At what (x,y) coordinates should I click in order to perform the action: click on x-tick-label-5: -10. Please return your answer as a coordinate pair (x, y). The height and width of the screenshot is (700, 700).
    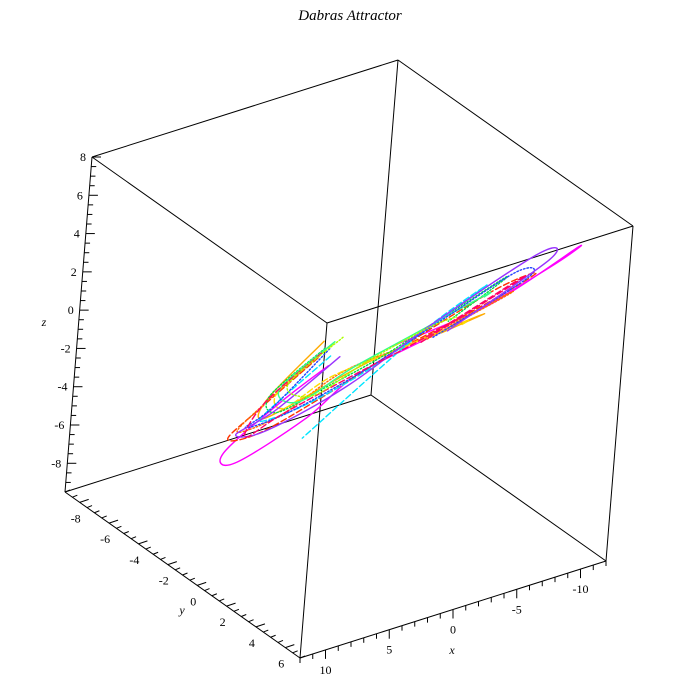
    Looking at the image, I should click on (581, 589).